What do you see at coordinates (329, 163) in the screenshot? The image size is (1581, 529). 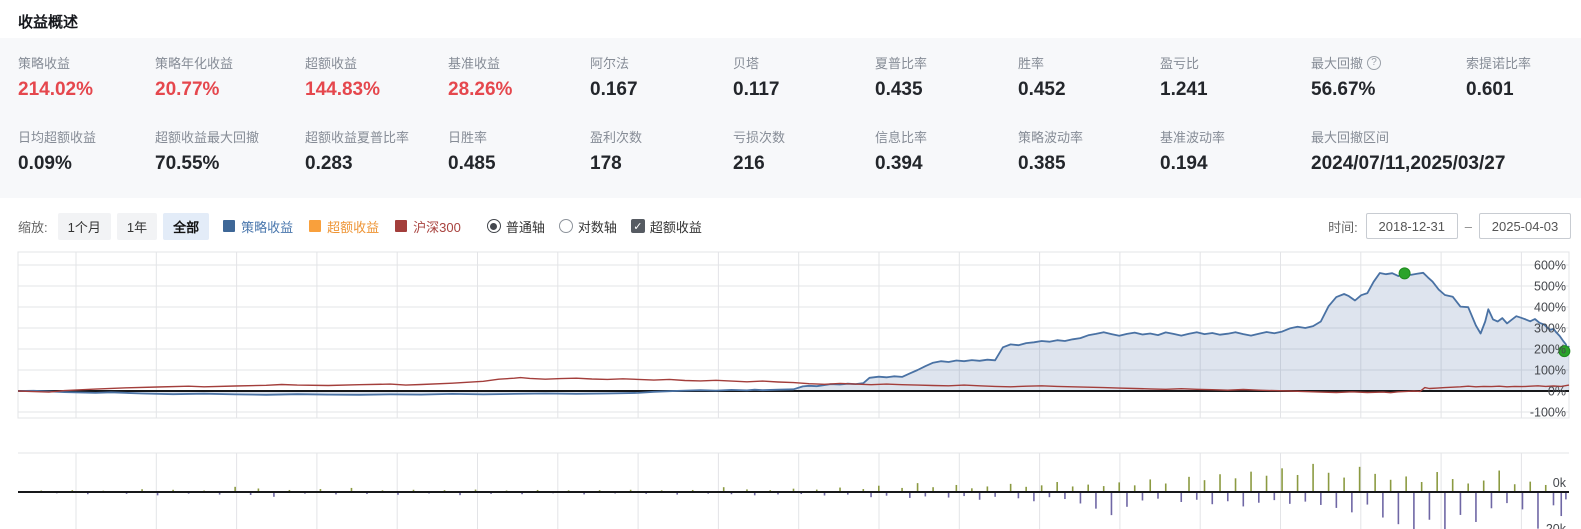 I see `metric-value: 0.283` at bounding box center [329, 163].